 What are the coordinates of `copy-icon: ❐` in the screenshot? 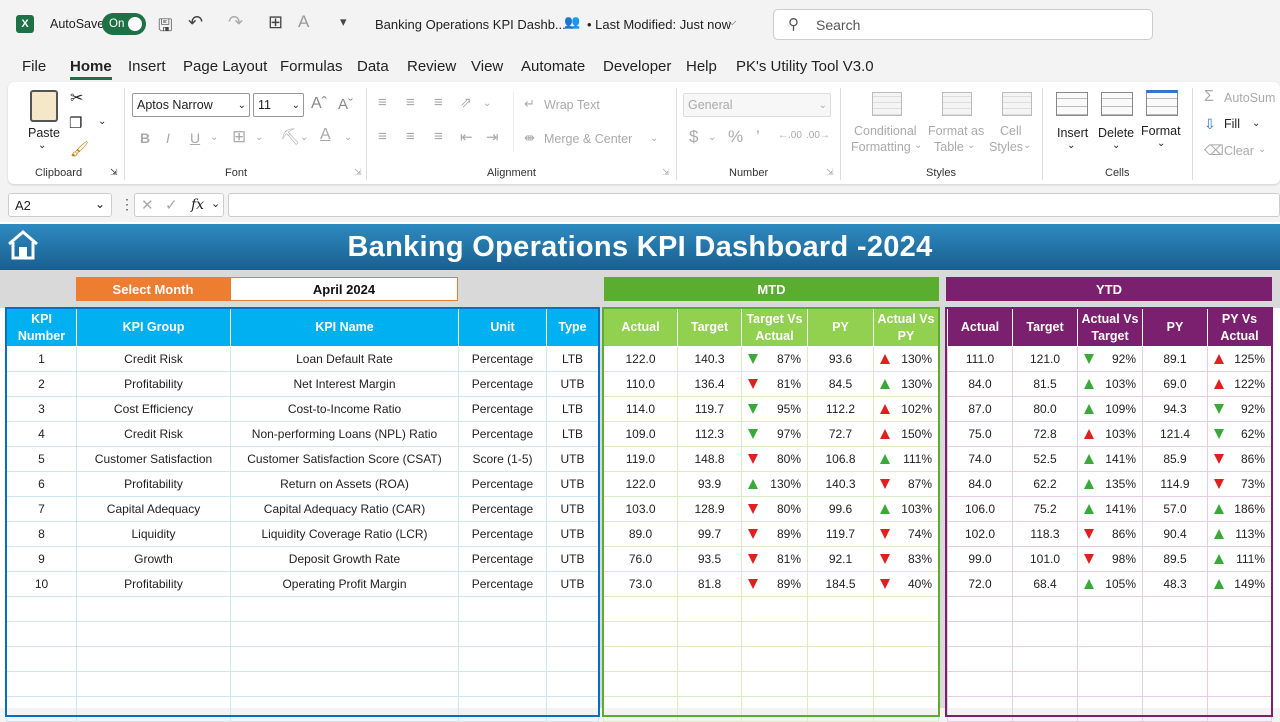 It's located at (76, 123).